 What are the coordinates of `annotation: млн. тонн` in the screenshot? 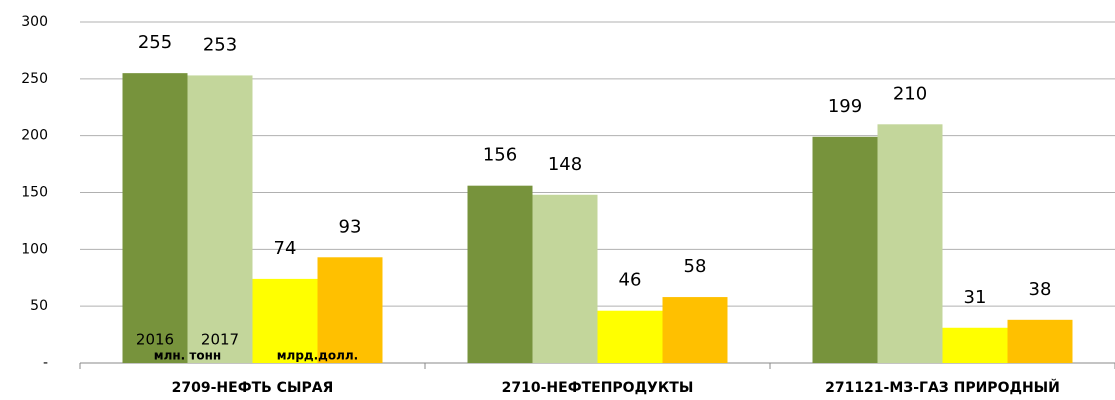 It's located at (187, 356).